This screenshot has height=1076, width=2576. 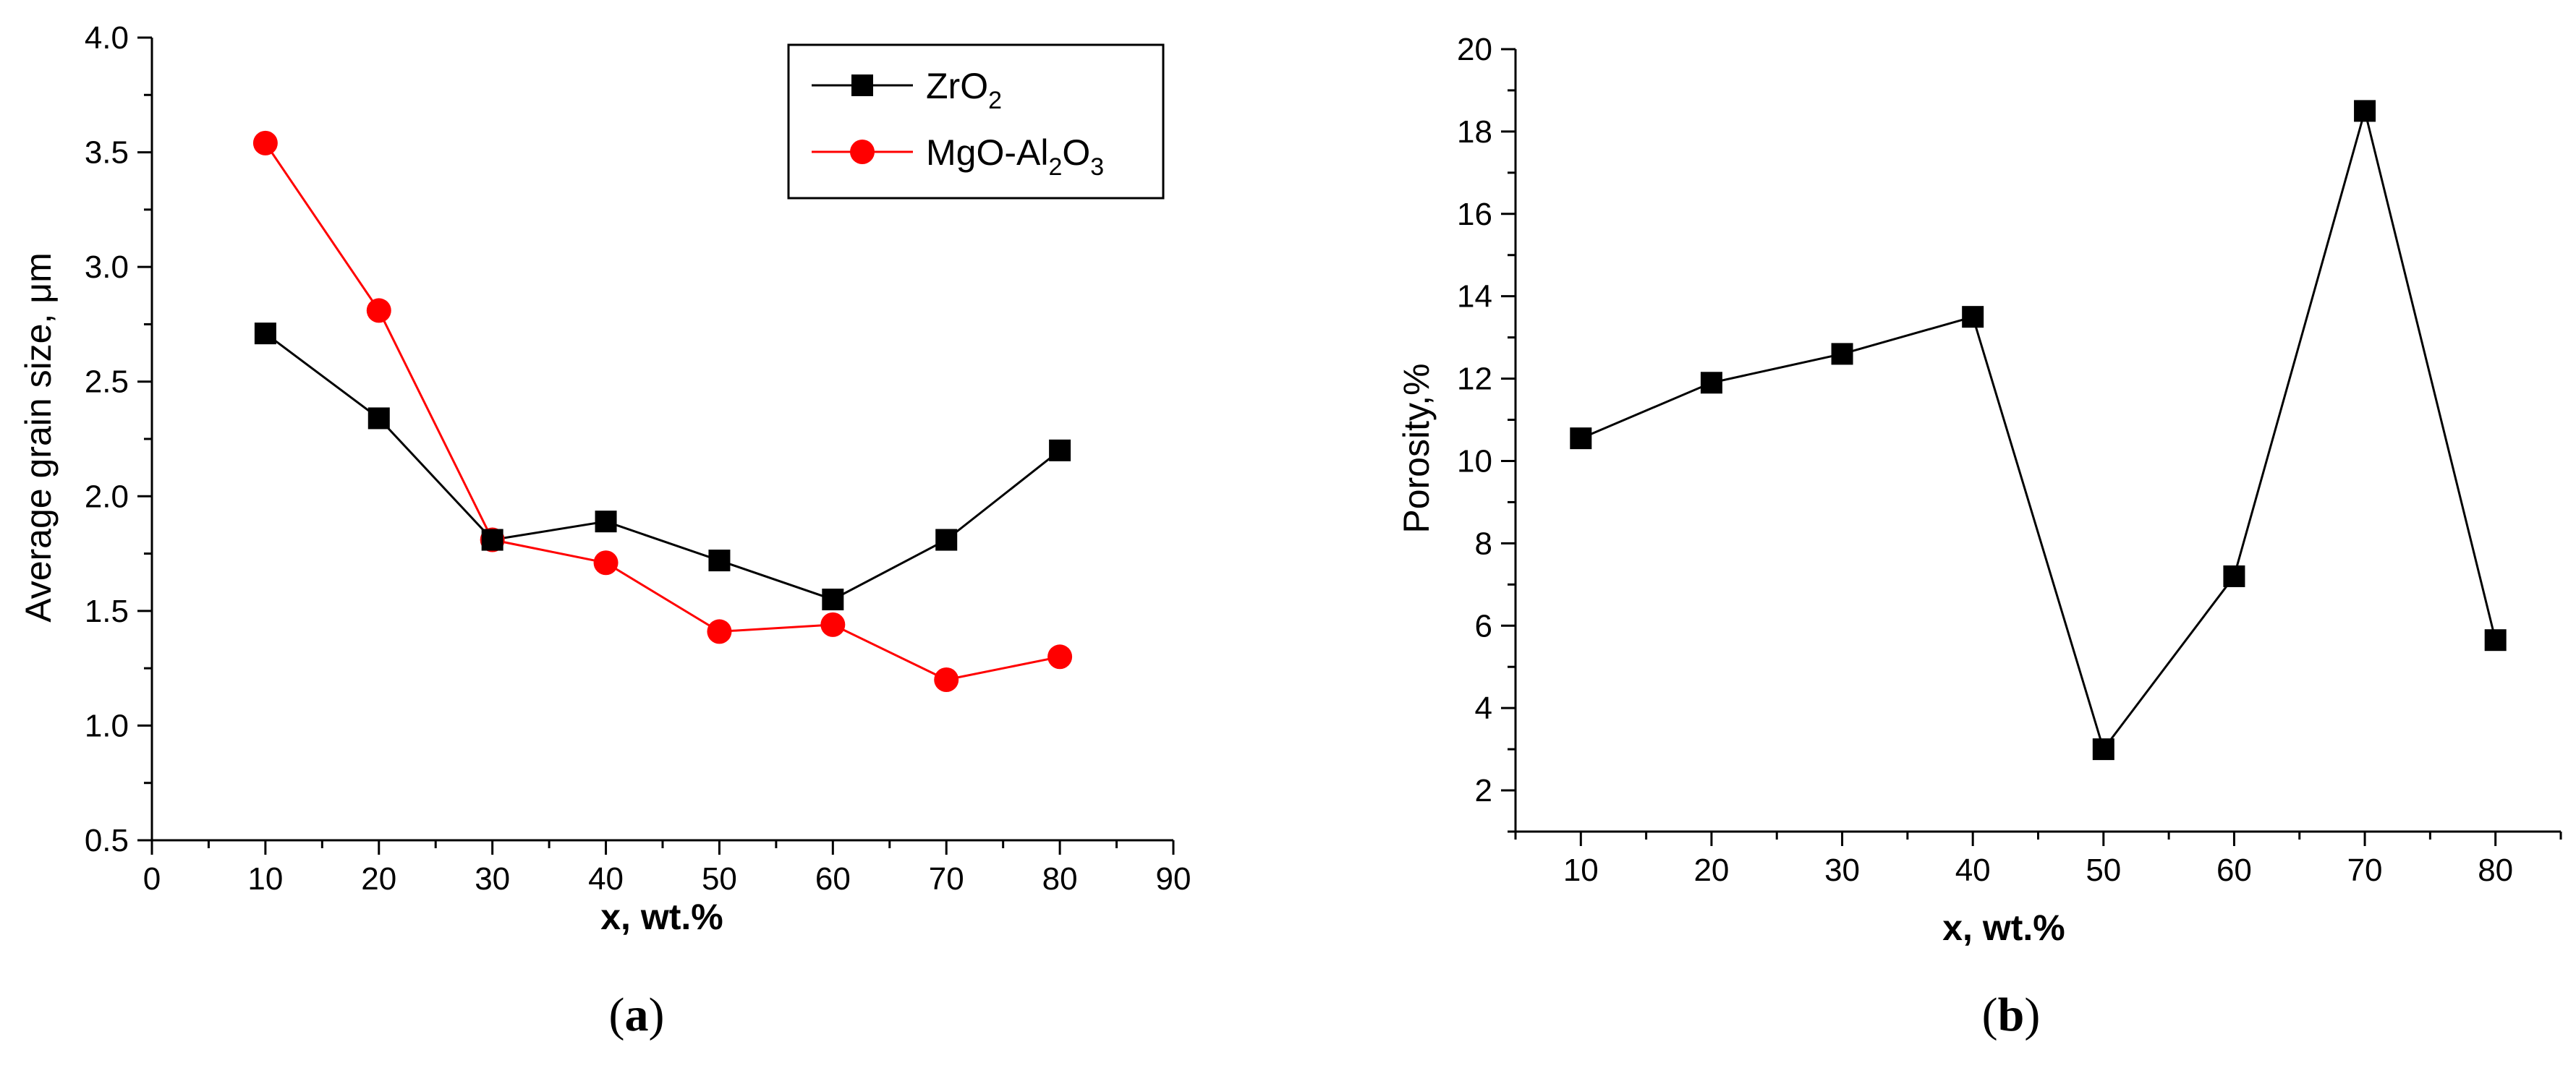 I want to click on chart-b-x-tick-label: 60, so click(x=2234, y=870).